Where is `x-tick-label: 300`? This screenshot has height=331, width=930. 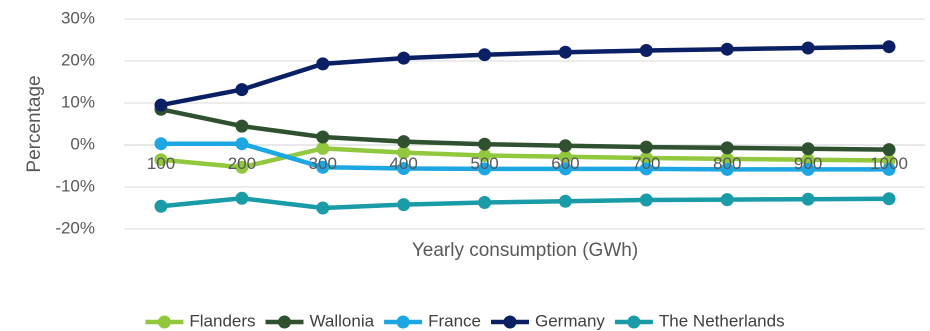 x-tick-label: 300 is located at coordinates (323, 163).